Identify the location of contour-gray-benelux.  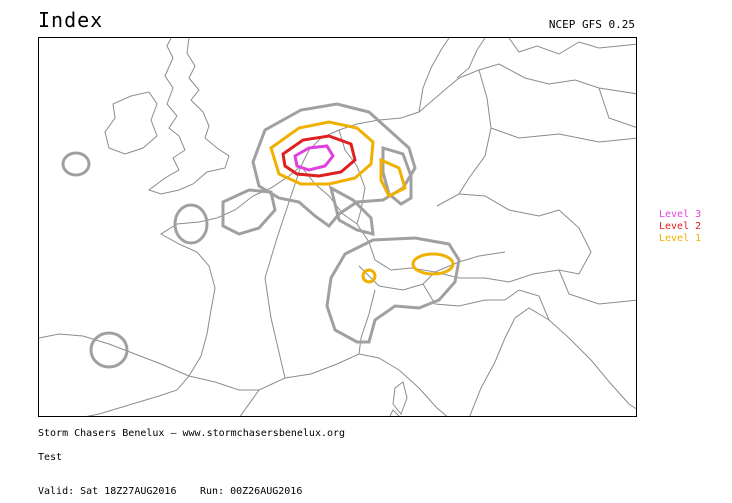
(334, 165).